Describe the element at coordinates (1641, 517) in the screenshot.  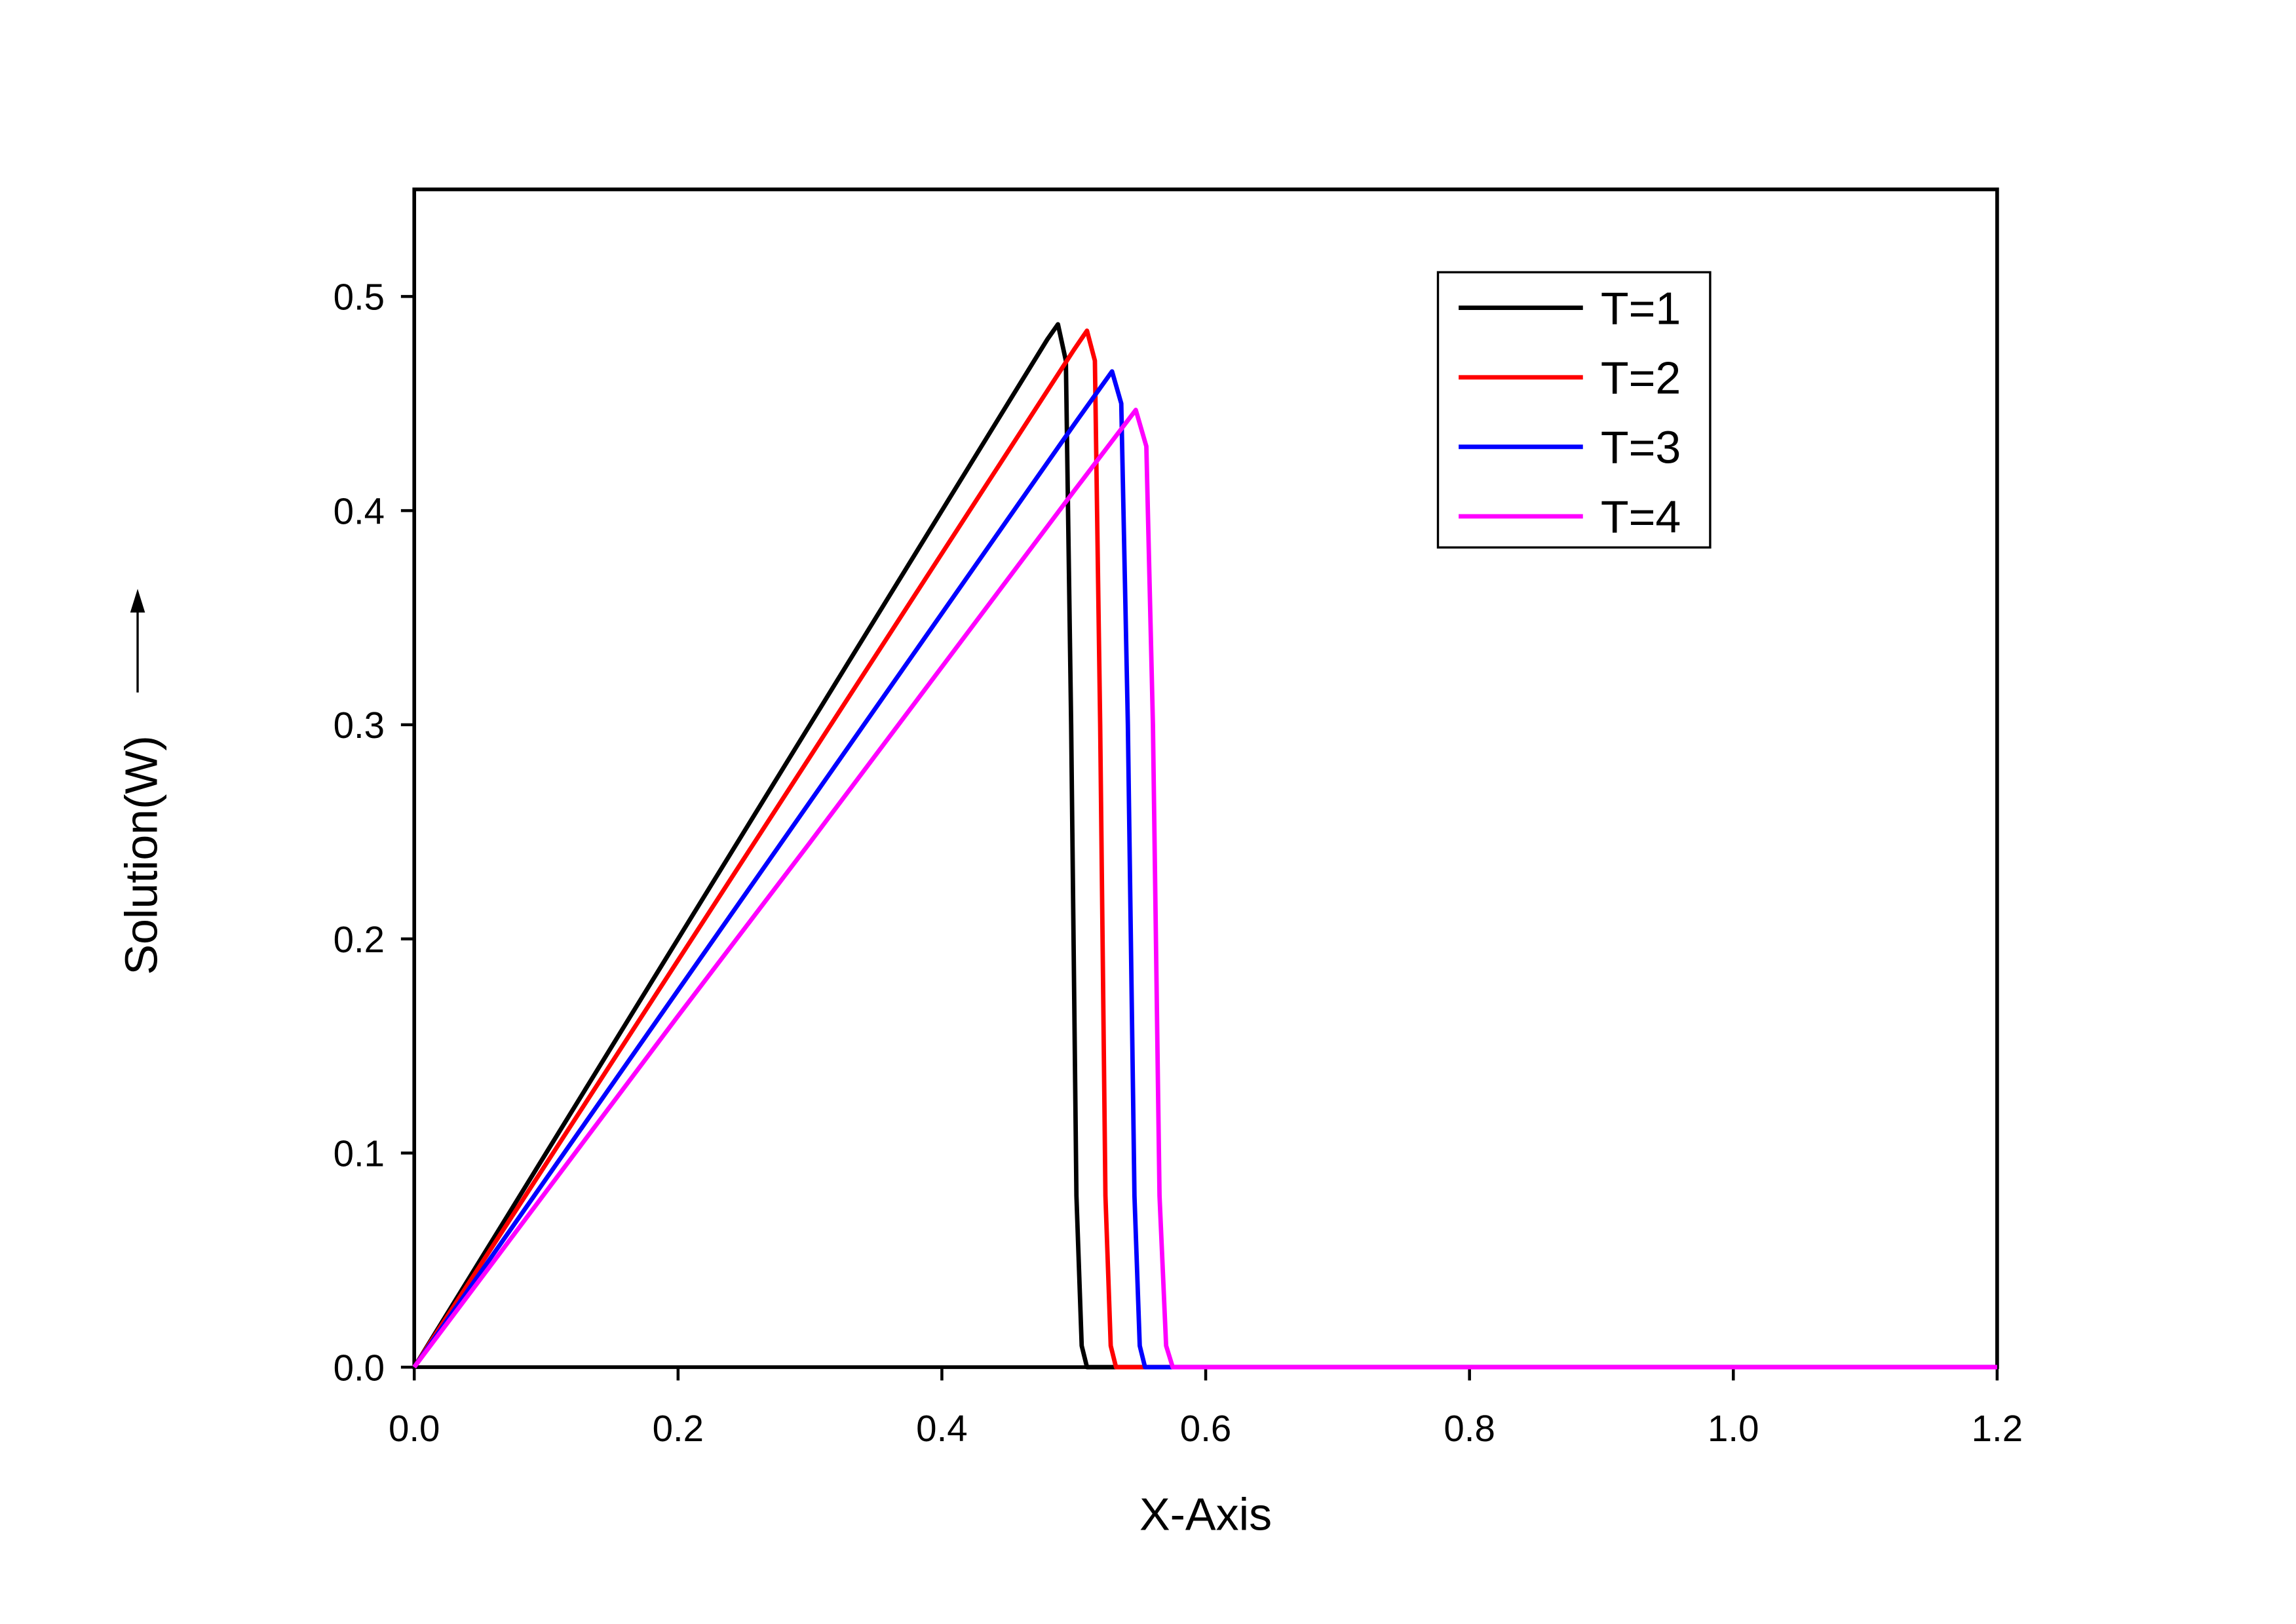
I see `legend-label: T=4` at that location.